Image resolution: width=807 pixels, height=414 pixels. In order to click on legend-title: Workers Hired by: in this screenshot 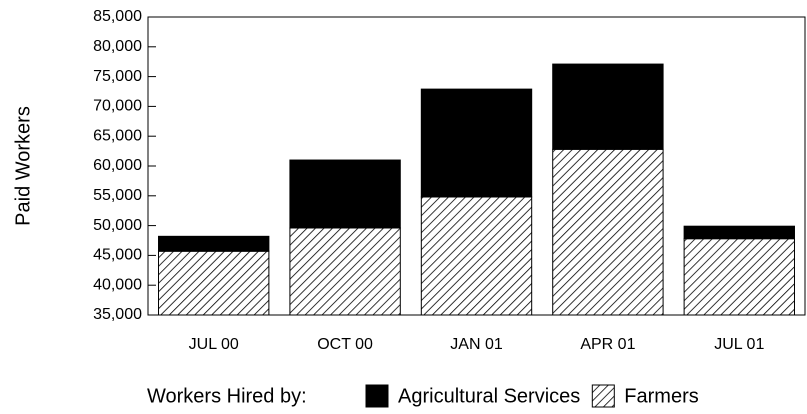, I will do `click(227, 396)`.